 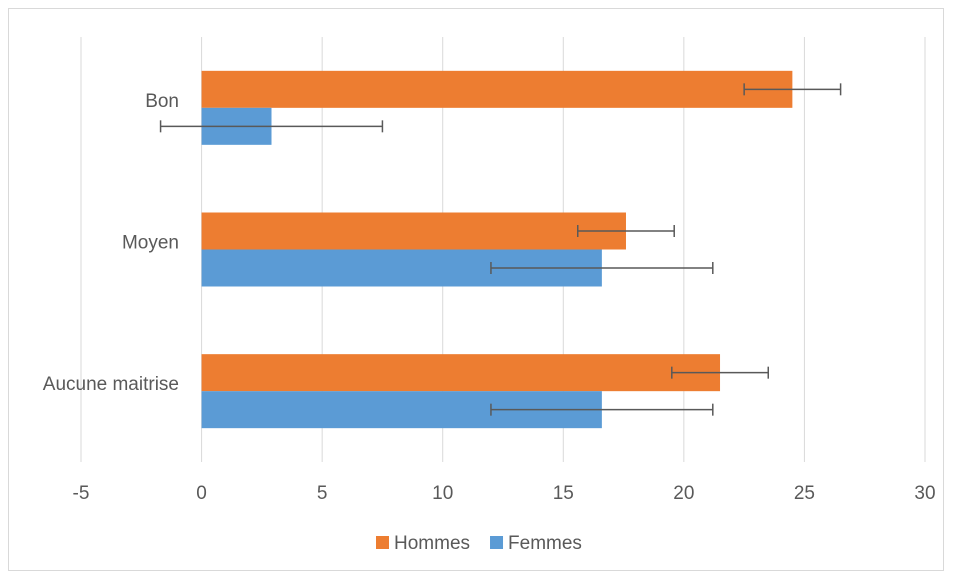 What do you see at coordinates (111, 243) in the screenshot?
I see `category-labels: Bon Moyen Aucune maitrise` at bounding box center [111, 243].